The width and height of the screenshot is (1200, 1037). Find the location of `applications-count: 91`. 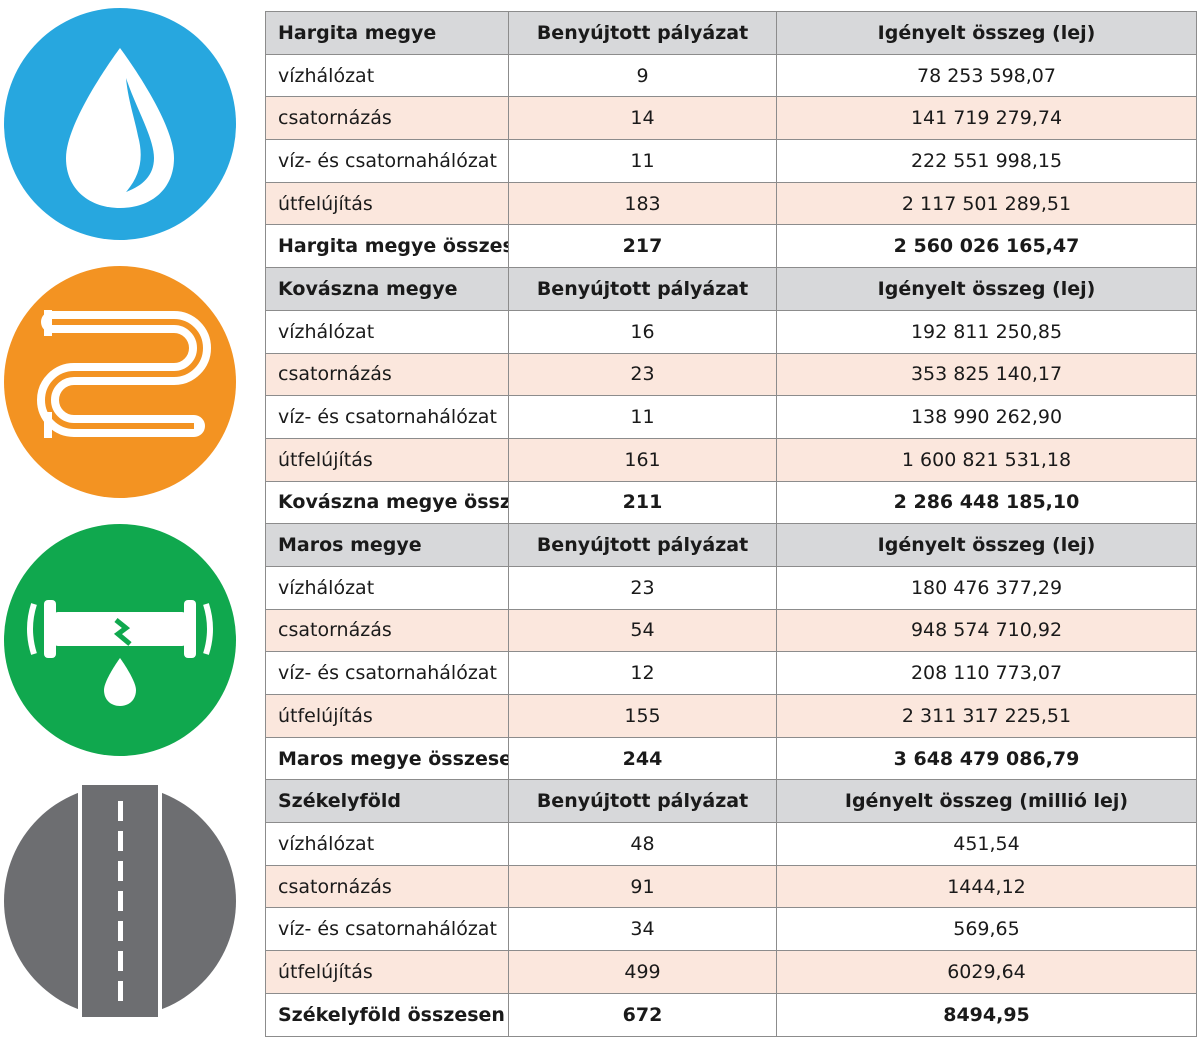

applications-count: 91 is located at coordinates (642, 886).